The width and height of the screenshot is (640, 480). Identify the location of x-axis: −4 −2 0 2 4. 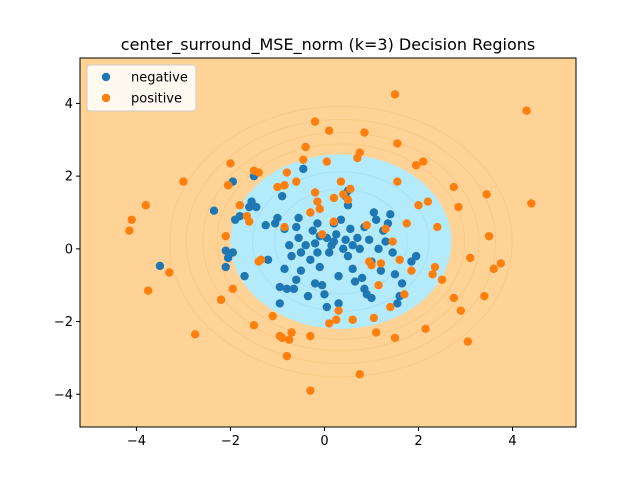
(322, 438).